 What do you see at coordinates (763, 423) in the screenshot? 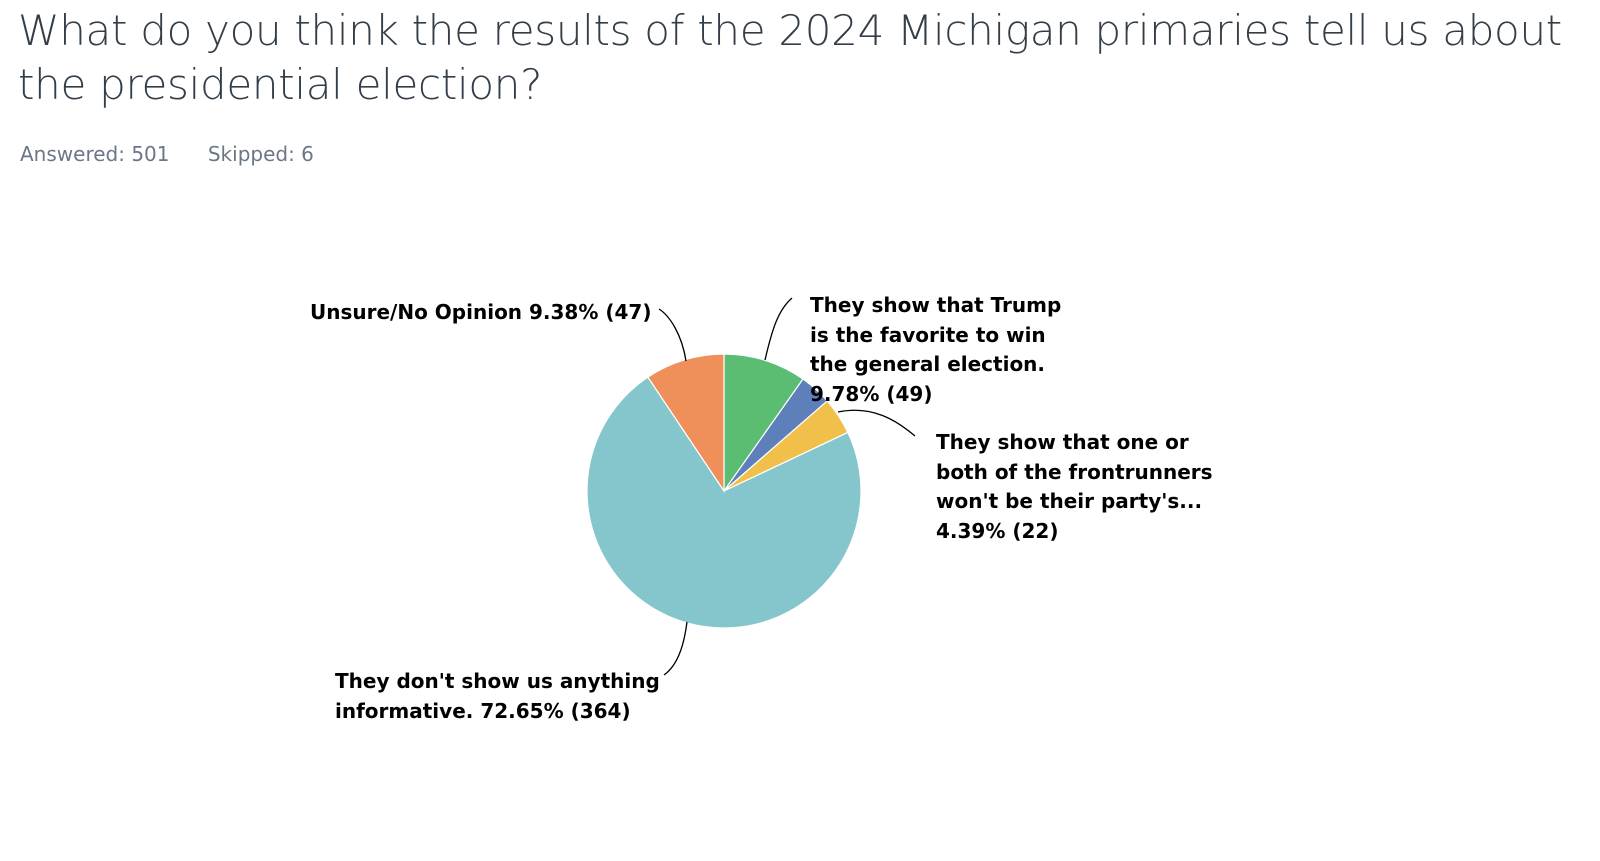
I see `slice-trump-favorite` at bounding box center [763, 423].